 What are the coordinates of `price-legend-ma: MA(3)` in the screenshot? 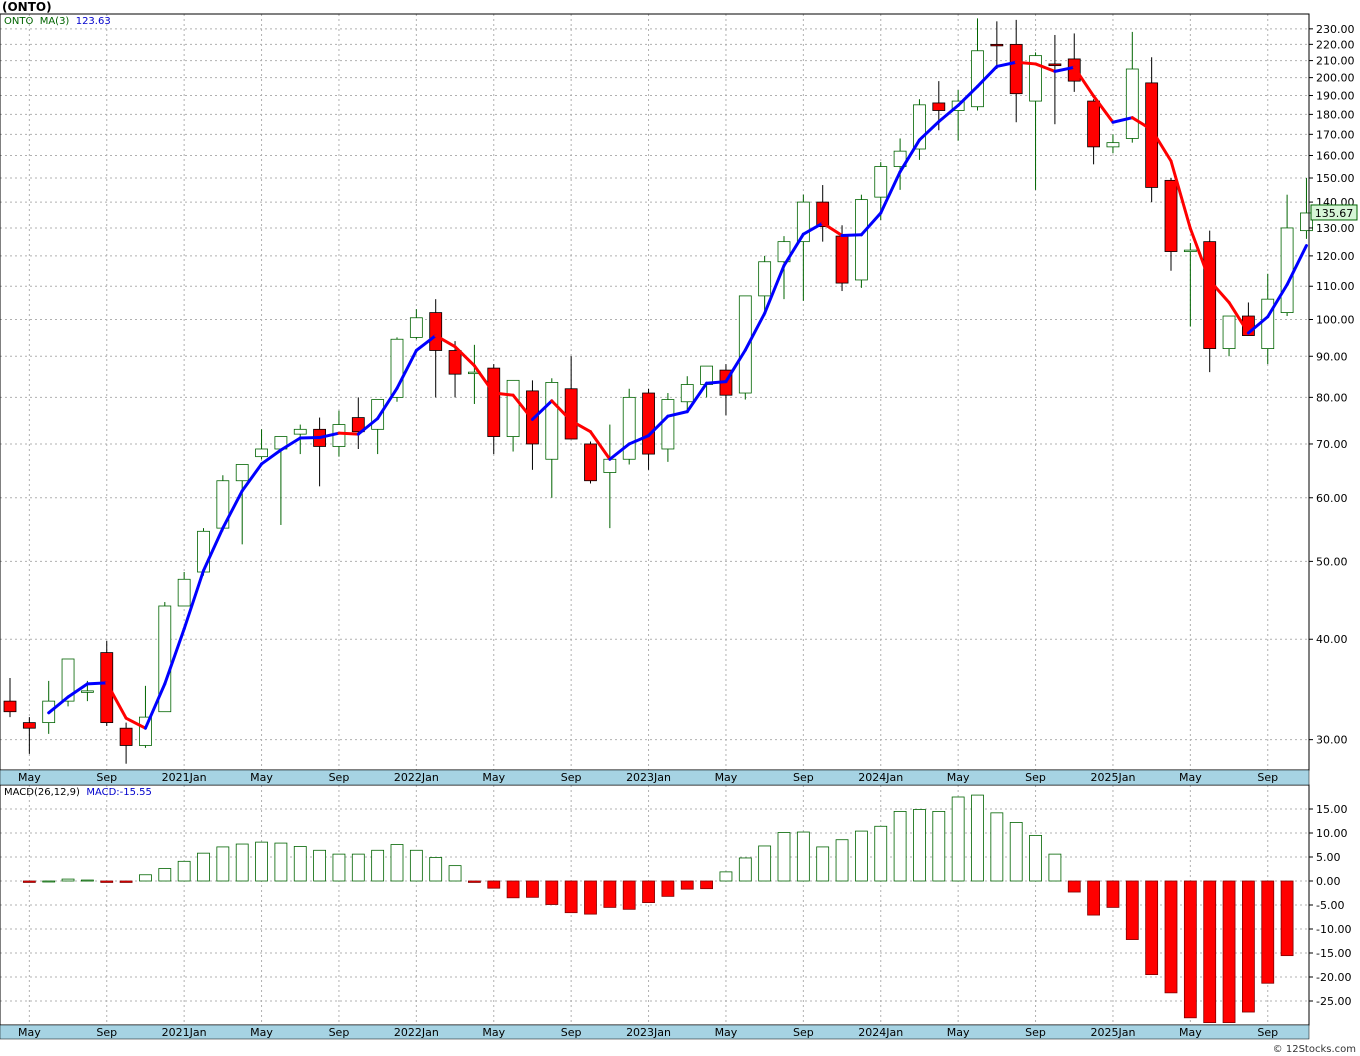 It's located at (54, 21).